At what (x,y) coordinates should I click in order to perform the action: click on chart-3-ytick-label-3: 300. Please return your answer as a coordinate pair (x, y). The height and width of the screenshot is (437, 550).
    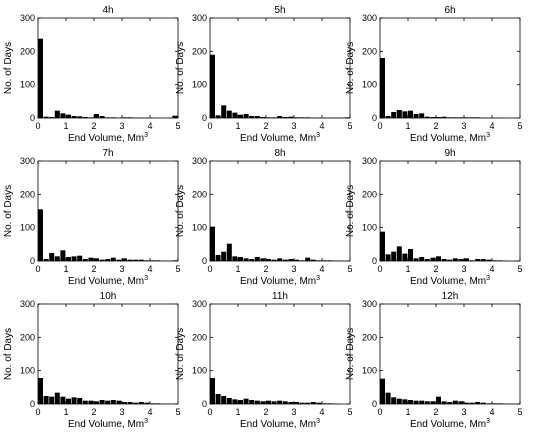
    Looking at the image, I should click on (27, 161).